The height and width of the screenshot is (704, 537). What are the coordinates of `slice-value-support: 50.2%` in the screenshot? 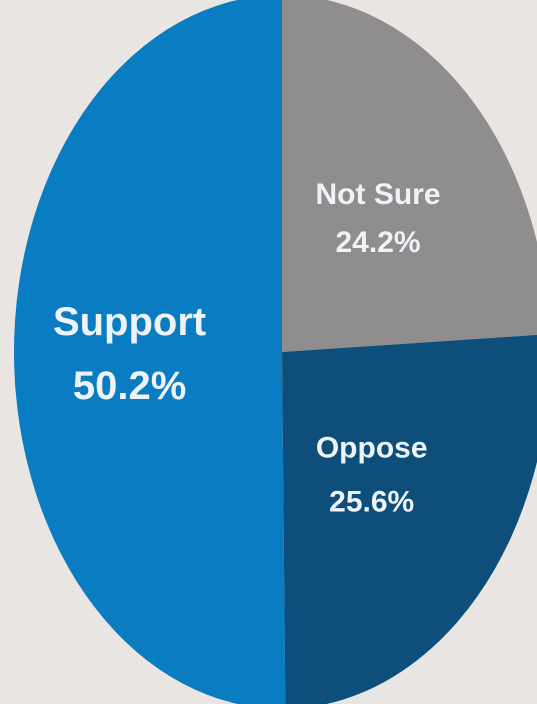 It's located at (129, 386).